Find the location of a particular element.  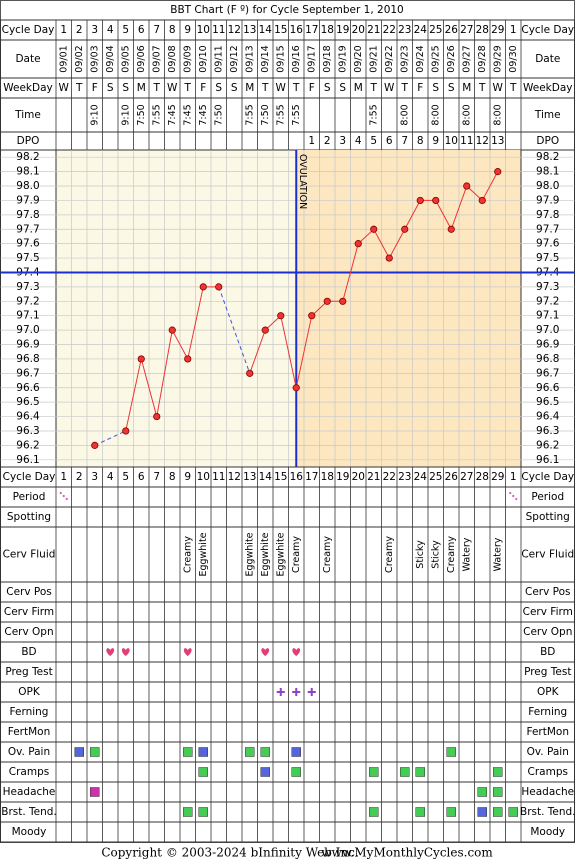

row-label: FertMon is located at coordinates (29, 732).